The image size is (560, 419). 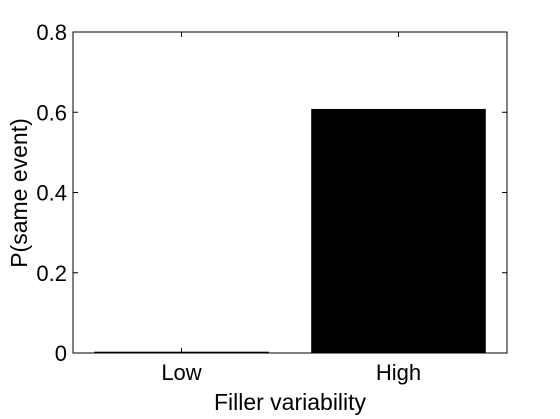 I want to click on x-axis-label: Filler variability, so click(x=290, y=402).